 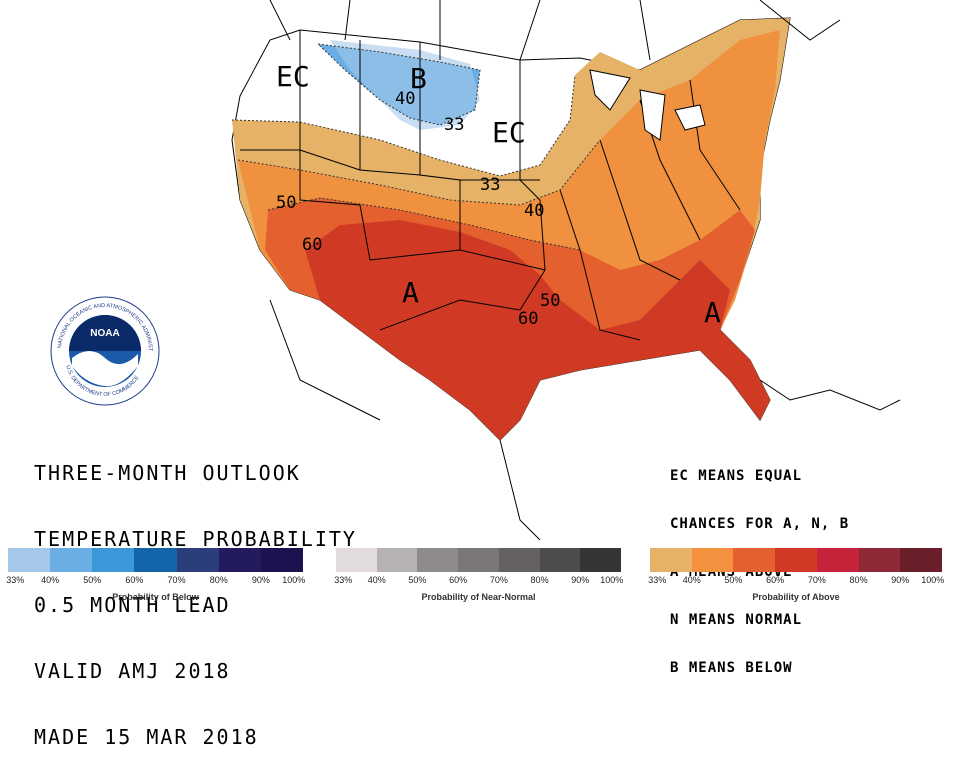 I want to click on label-33-north: 33, so click(x=454, y=125).